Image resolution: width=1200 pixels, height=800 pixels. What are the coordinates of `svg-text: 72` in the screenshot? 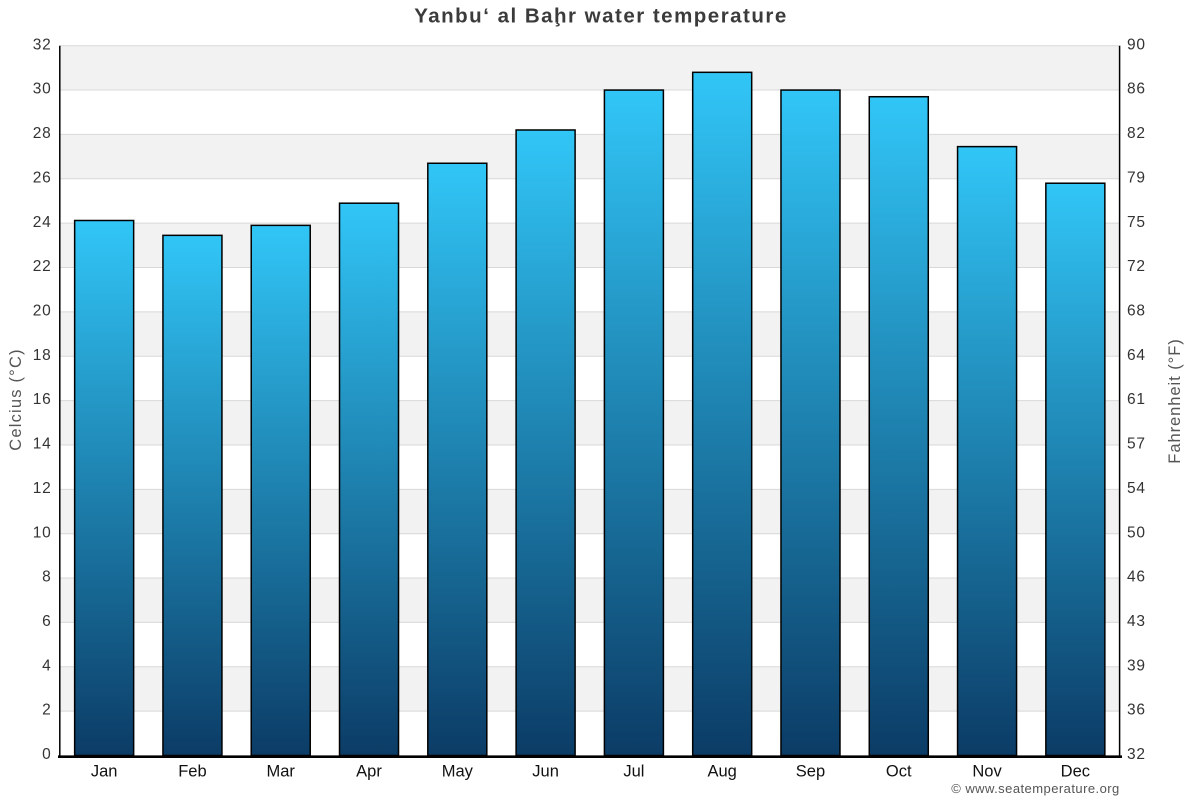 It's located at (1136, 266).